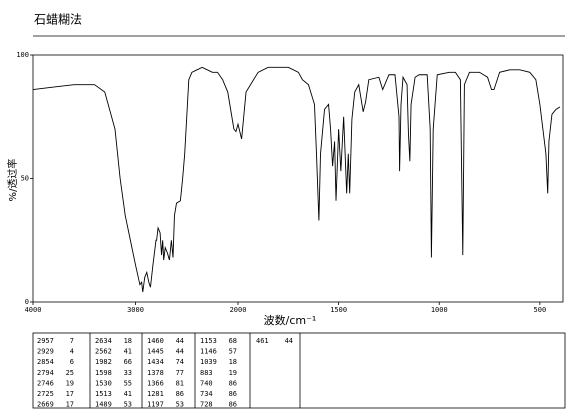 This screenshot has width=570, height=417. What do you see at coordinates (540, 310) in the screenshot?
I see `x-tick-label: 500` at bounding box center [540, 310].